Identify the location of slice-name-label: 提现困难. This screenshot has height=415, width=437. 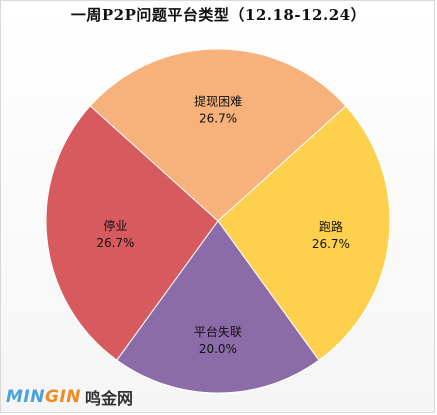
(218, 101).